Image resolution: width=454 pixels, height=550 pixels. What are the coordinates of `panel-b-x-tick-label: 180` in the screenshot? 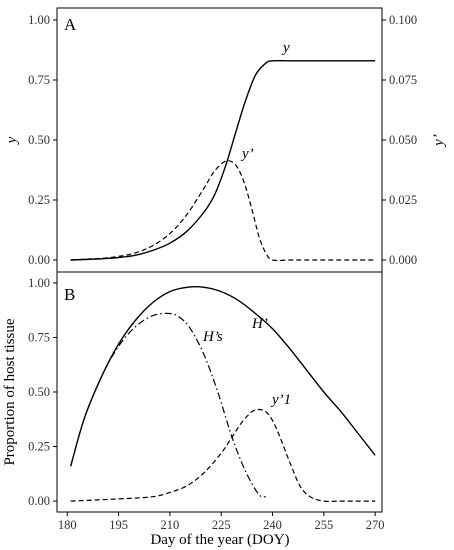 It's located at (67, 525).